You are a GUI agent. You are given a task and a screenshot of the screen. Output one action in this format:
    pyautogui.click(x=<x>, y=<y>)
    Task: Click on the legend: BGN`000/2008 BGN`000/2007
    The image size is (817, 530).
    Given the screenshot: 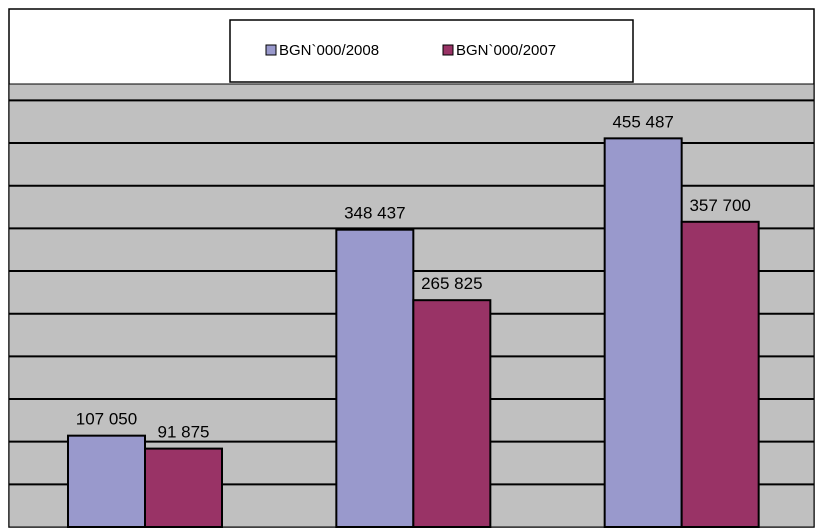 What is the action you would take?
    pyautogui.click(x=431, y=51)
    